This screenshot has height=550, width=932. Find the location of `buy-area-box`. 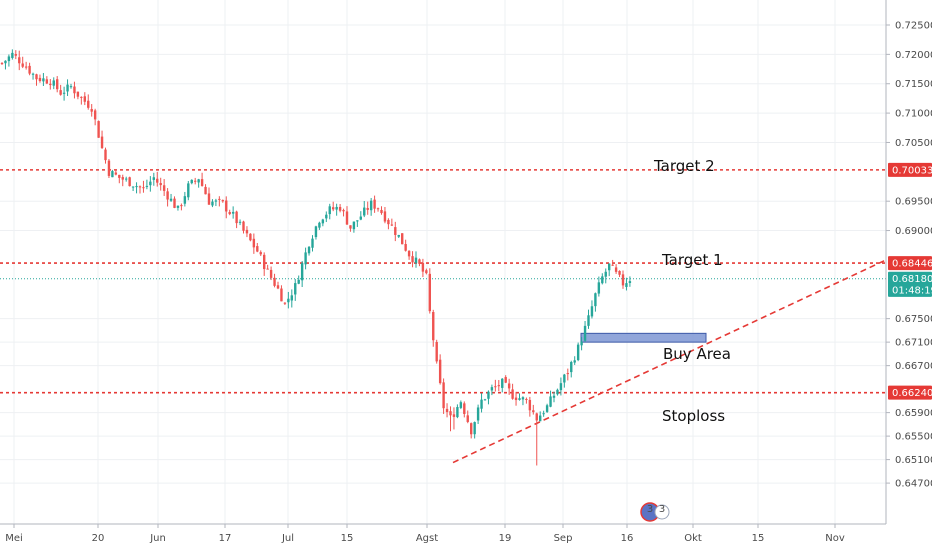

buy-area-box is located at coordinates (643, 337).